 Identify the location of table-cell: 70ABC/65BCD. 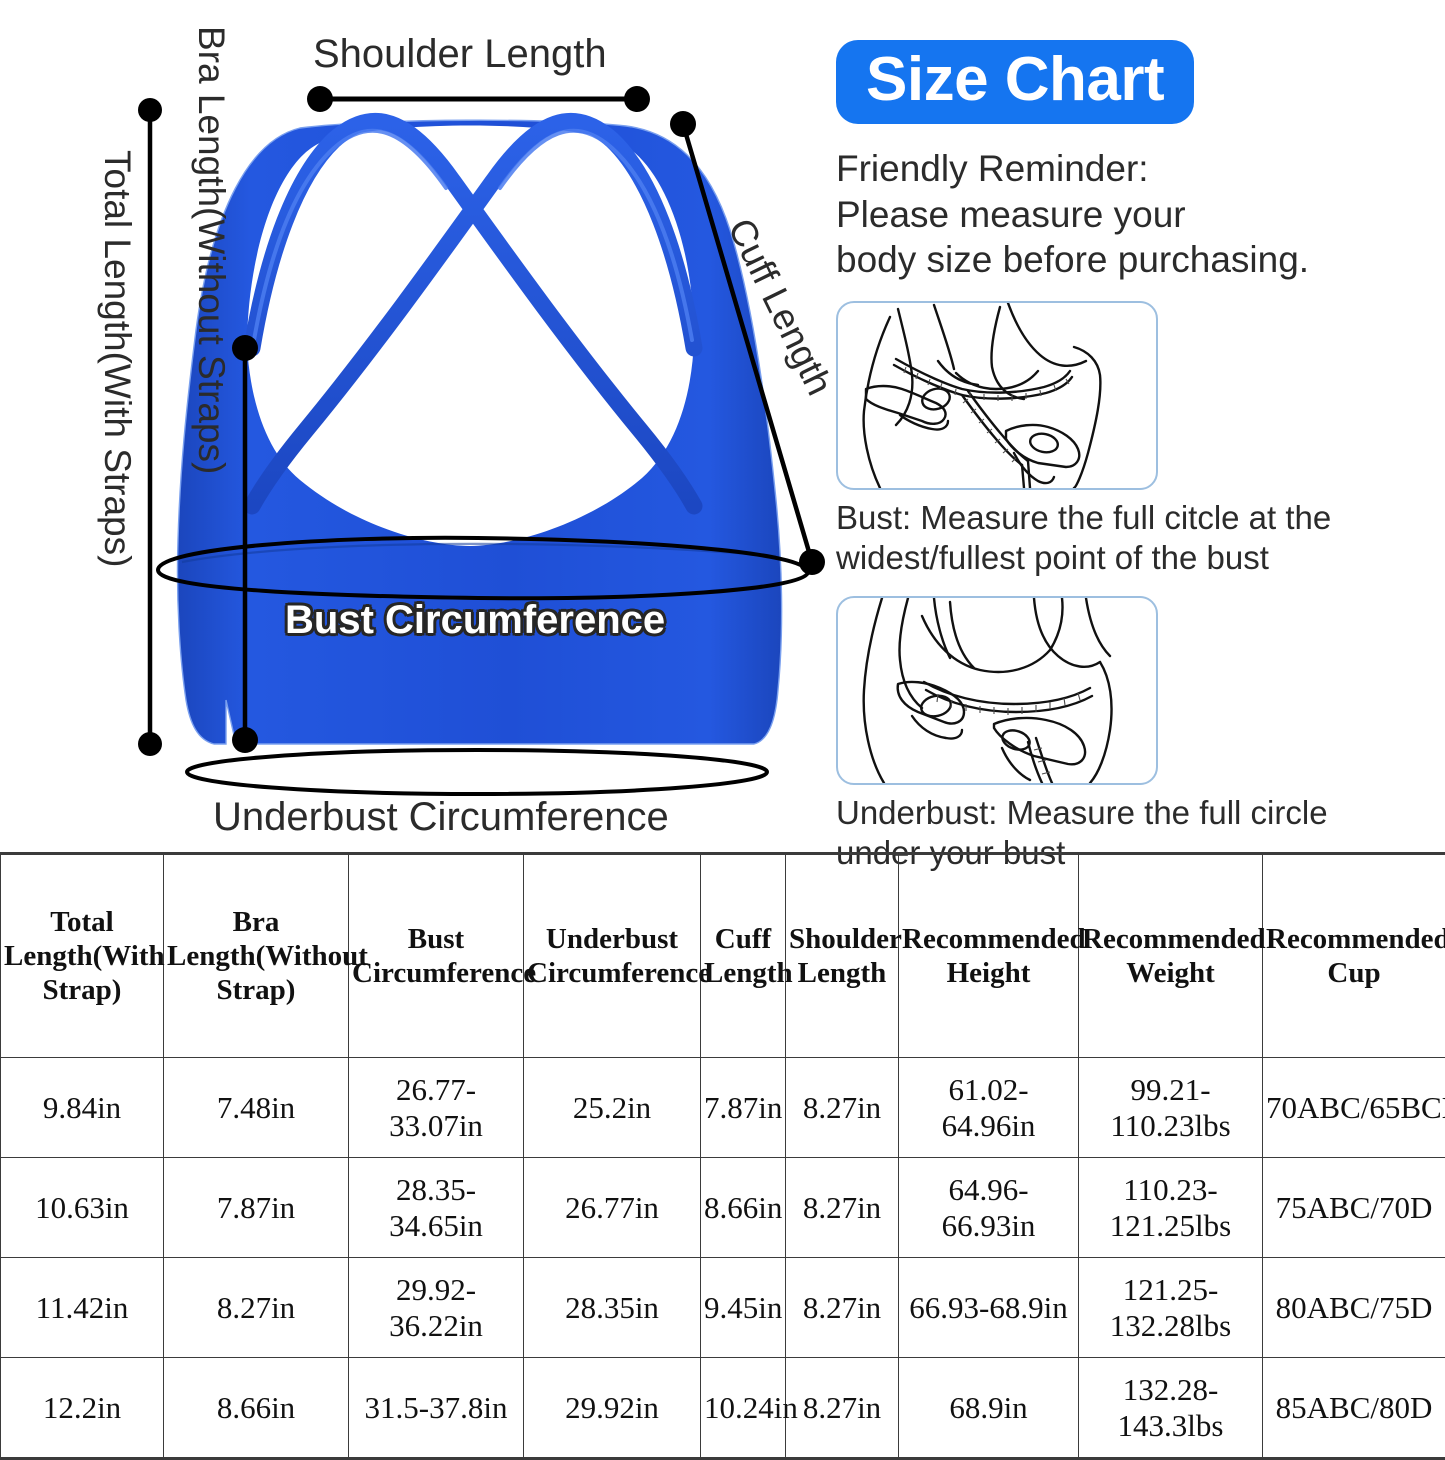
(1354, 1108).